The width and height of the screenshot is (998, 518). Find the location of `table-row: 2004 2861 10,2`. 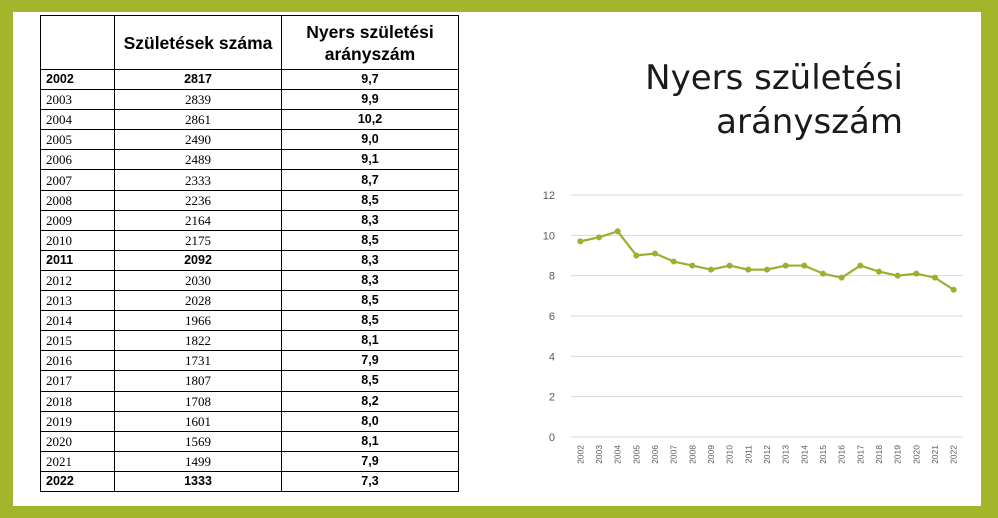

table-row: 2004 2861 10,2 is located at coordinates (249, 120).